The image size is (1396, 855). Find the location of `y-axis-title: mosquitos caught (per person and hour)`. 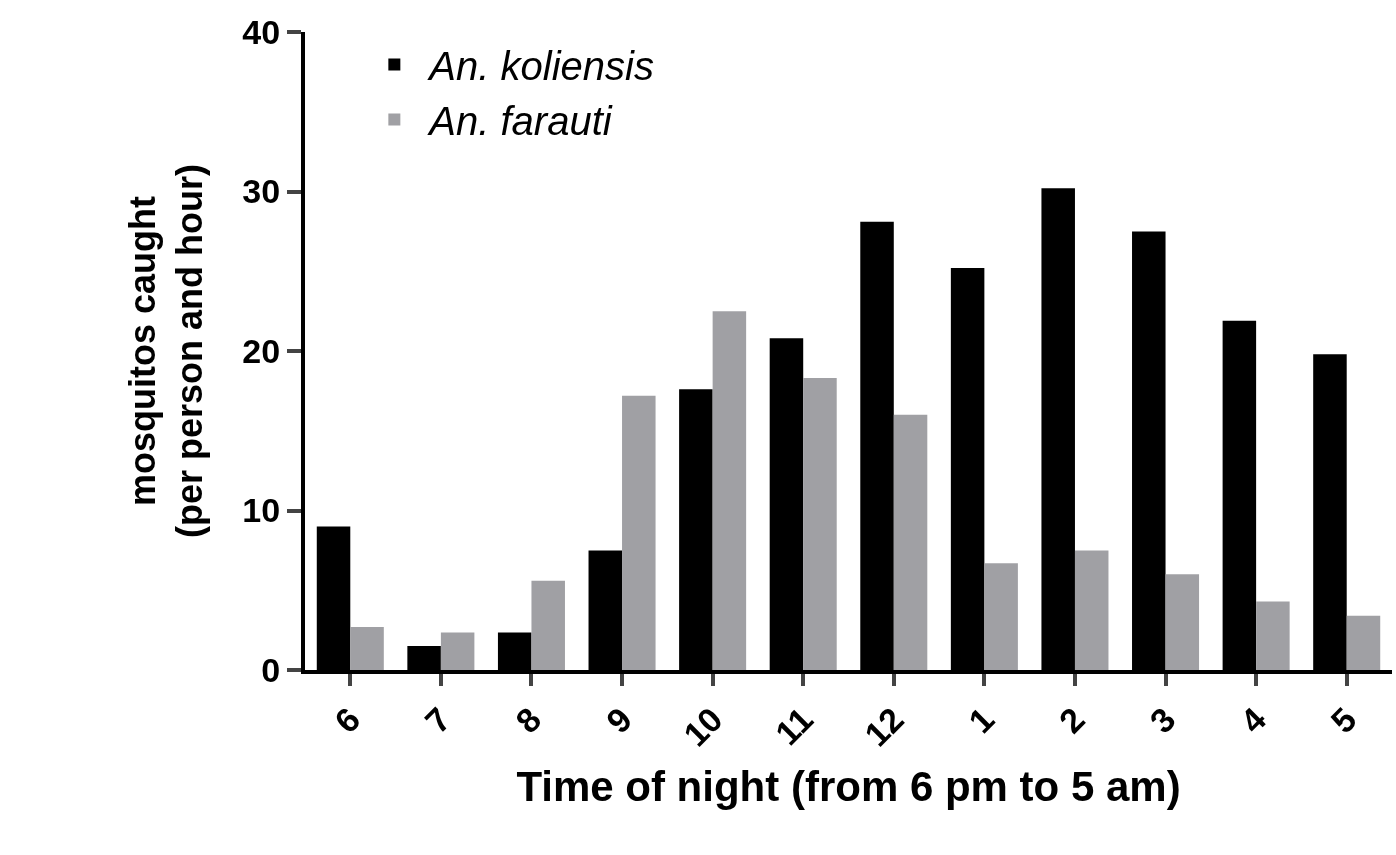

y-axis-title: mosquitos caught (per person and hour) is located at coordinates (165, 351).